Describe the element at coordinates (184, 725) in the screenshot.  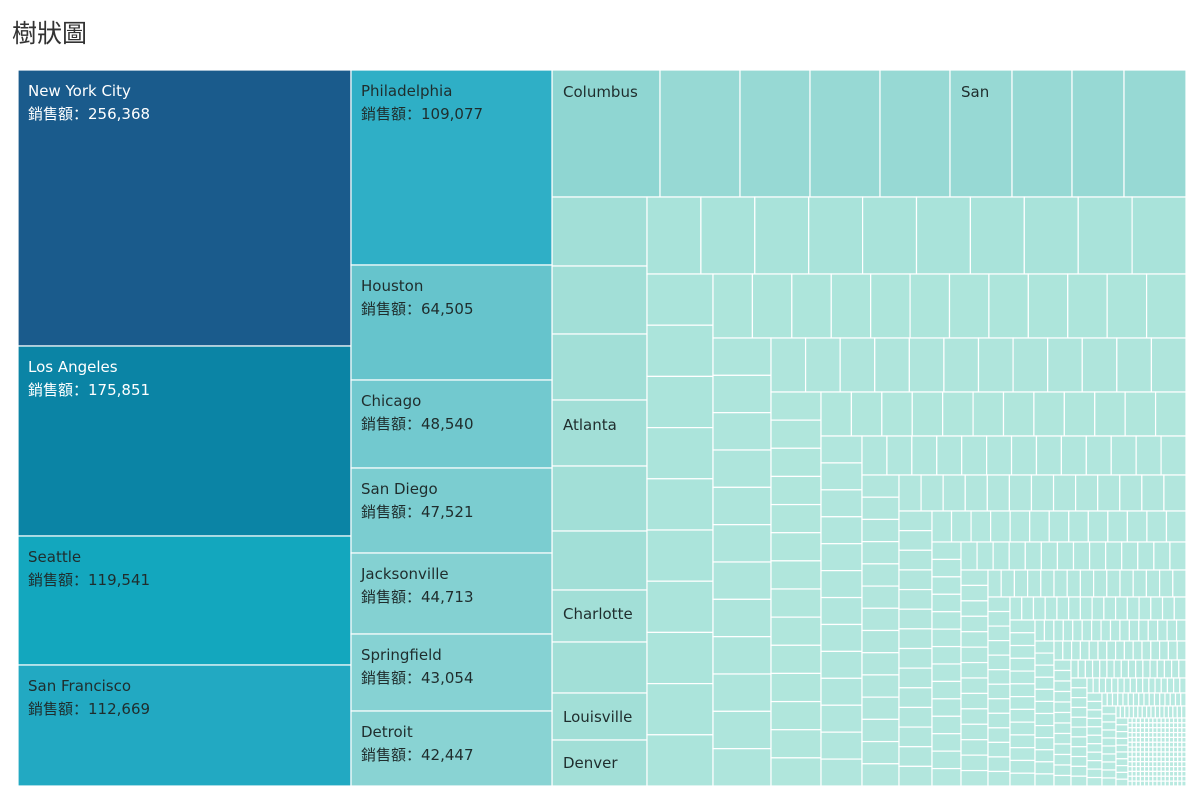
I see `tile-san-francisco` at that location.